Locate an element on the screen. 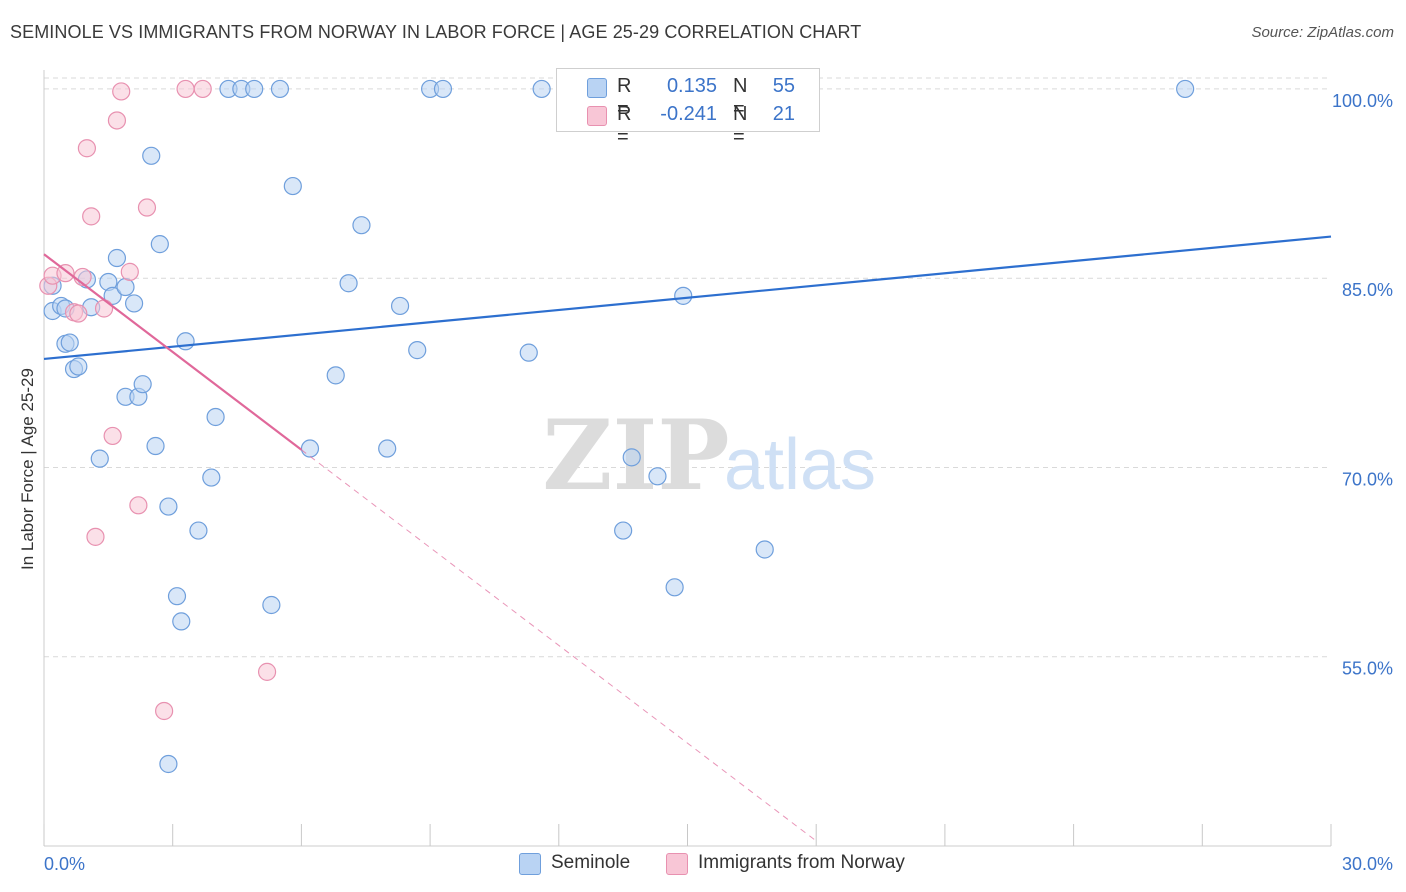 This screenshot has width=1406, height=892. correlation-legend: R = 0.135 N = 55 R = -0.241 N = 21 is located at coordinates (688, 108).